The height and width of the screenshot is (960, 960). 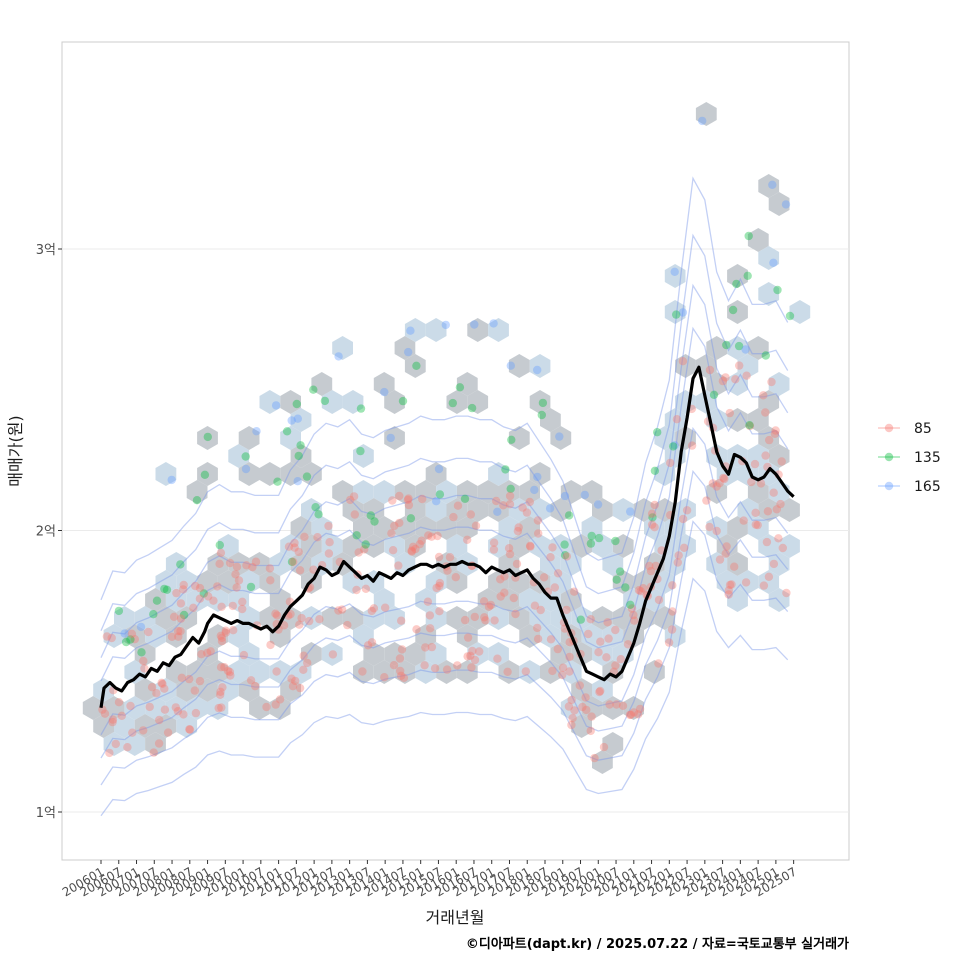 What do you see at coordinates (927, 458) in the screenshot?
I see `legend-label: 135` at bounding box center [927, 458].